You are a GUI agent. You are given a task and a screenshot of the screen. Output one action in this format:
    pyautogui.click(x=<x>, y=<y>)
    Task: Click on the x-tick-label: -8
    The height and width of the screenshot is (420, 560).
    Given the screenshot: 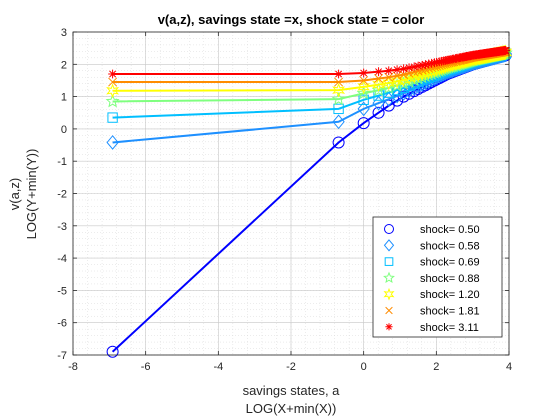 What is the action you would take?
    pyautogui.click(x=73, y=367)
    